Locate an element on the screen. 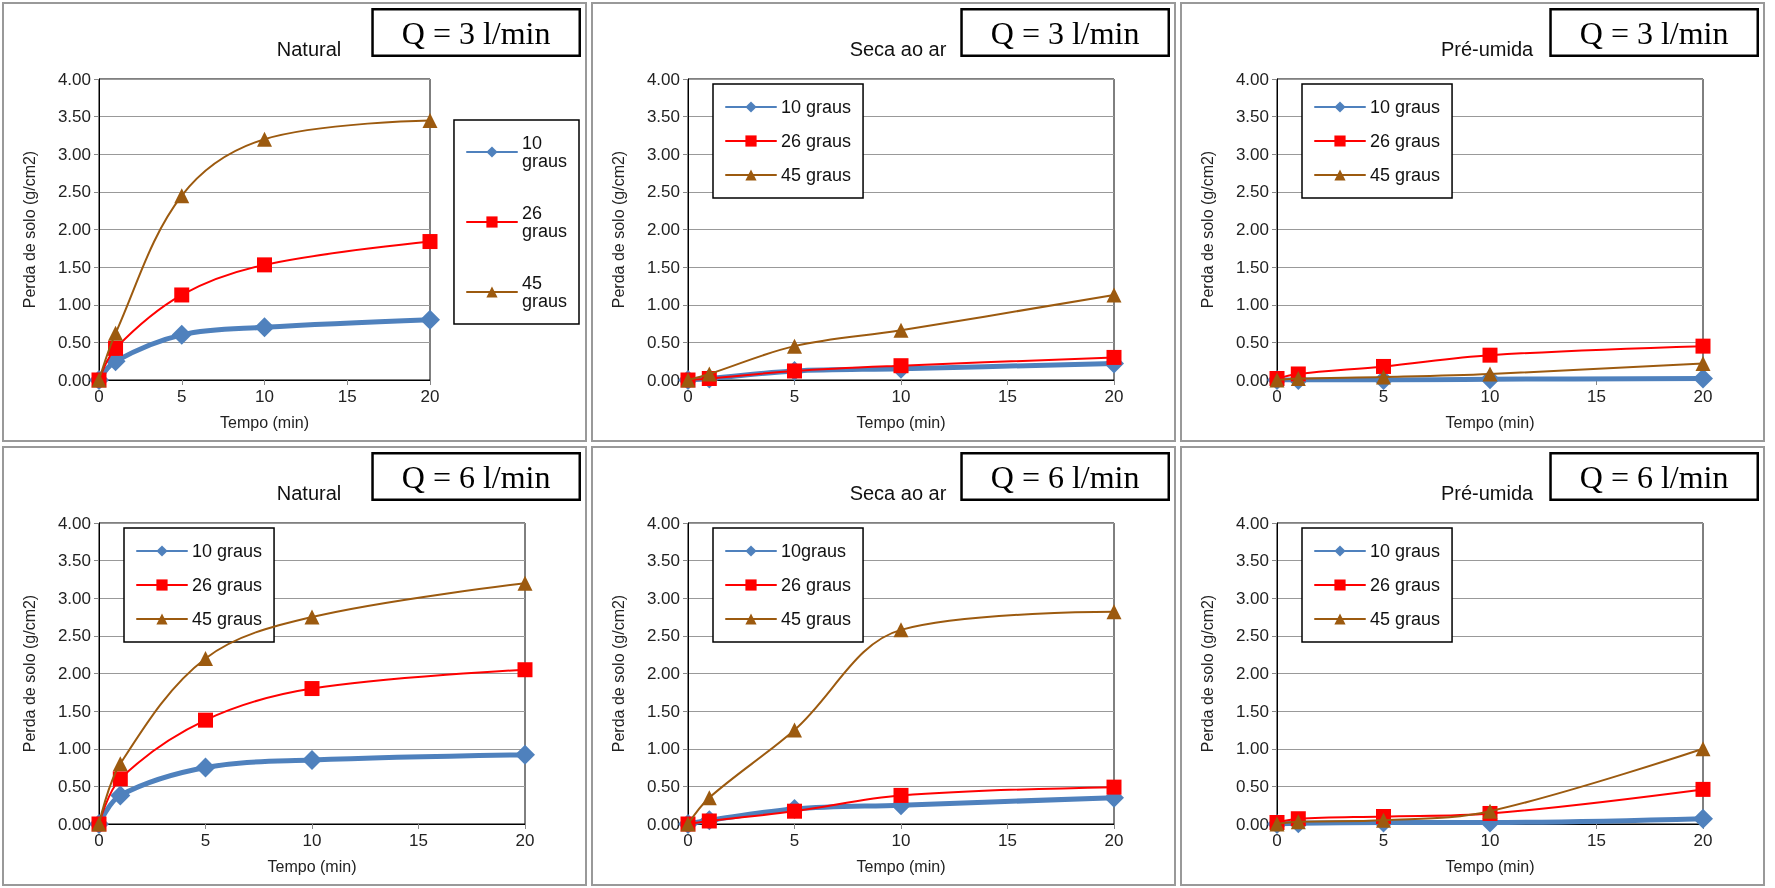  chart-title: Seca ao ar is located at coordinates (898, 493).